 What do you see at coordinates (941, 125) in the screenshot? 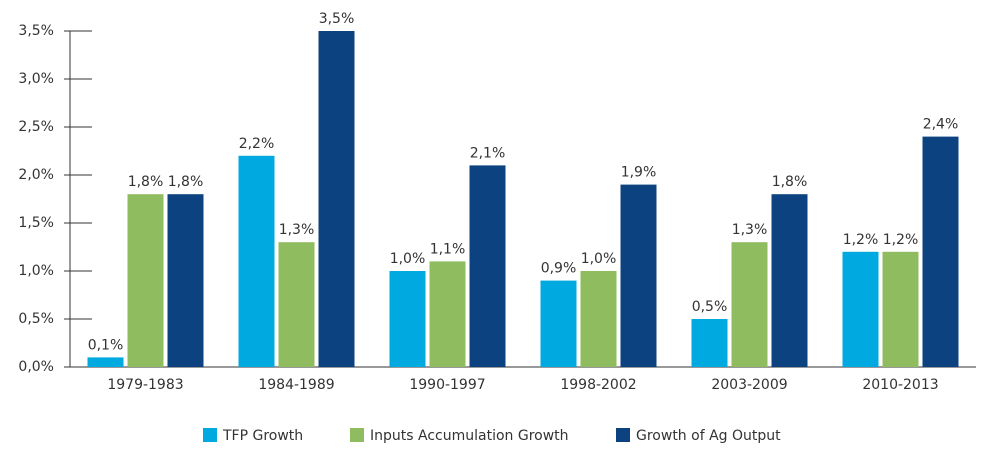
I see `value-label: 2,4%` at bounding box center [941, 125].